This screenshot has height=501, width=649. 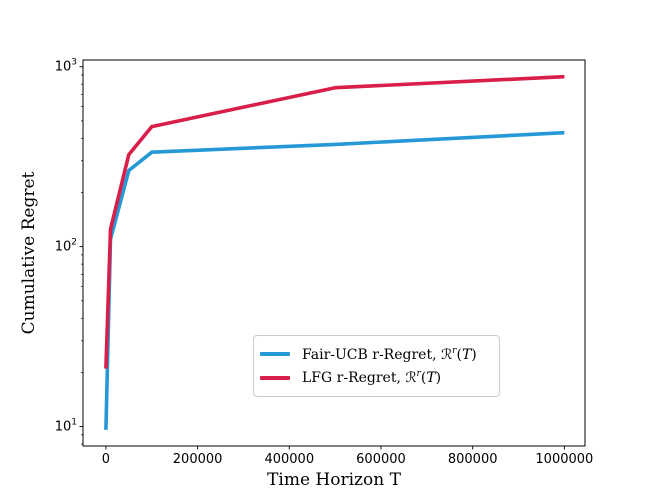 I want to click on legend-label-text: LFG r-Regret,, so click(x=354, y=378).